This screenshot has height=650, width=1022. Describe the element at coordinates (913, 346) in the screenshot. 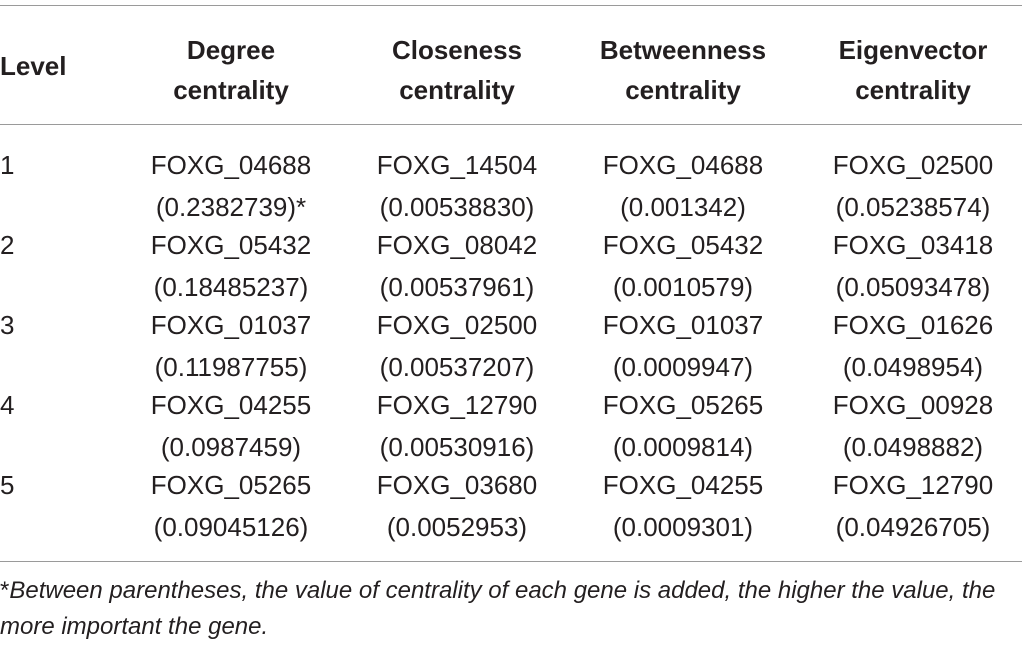

I see `row-3-eigenvector-cell: FOXG_01626 (0.0498954)` at that location.